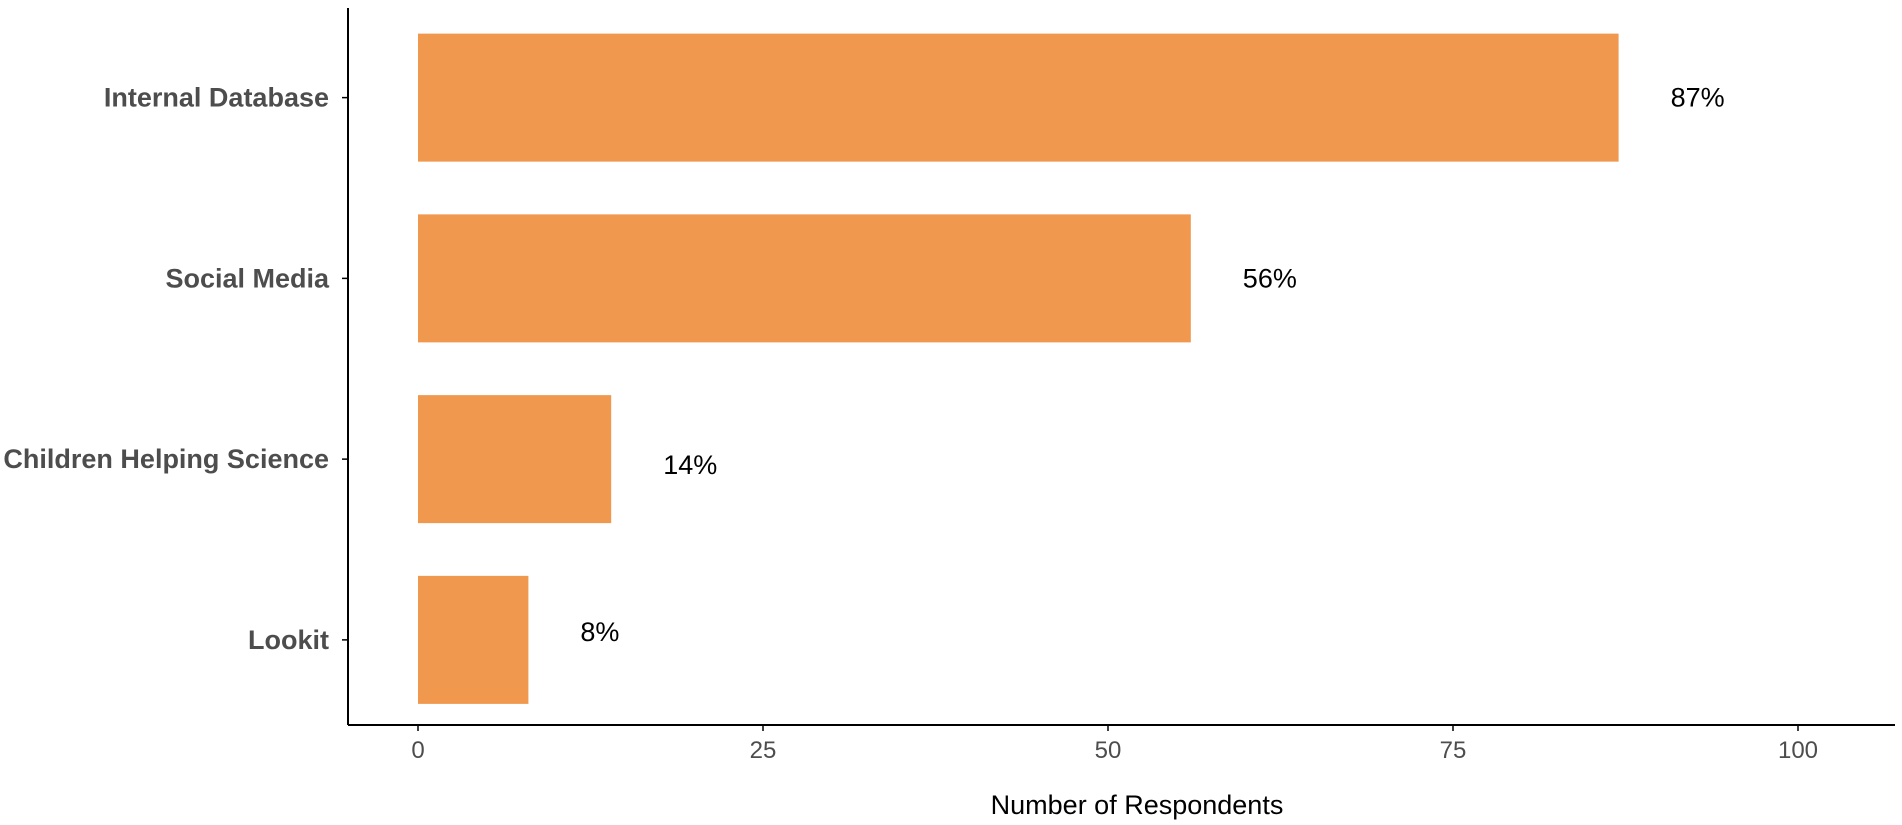  What do you see at coordinates (1018, 97) in the screenshot?
I see `bar-internal-database` at bounding box center [1018, 97].